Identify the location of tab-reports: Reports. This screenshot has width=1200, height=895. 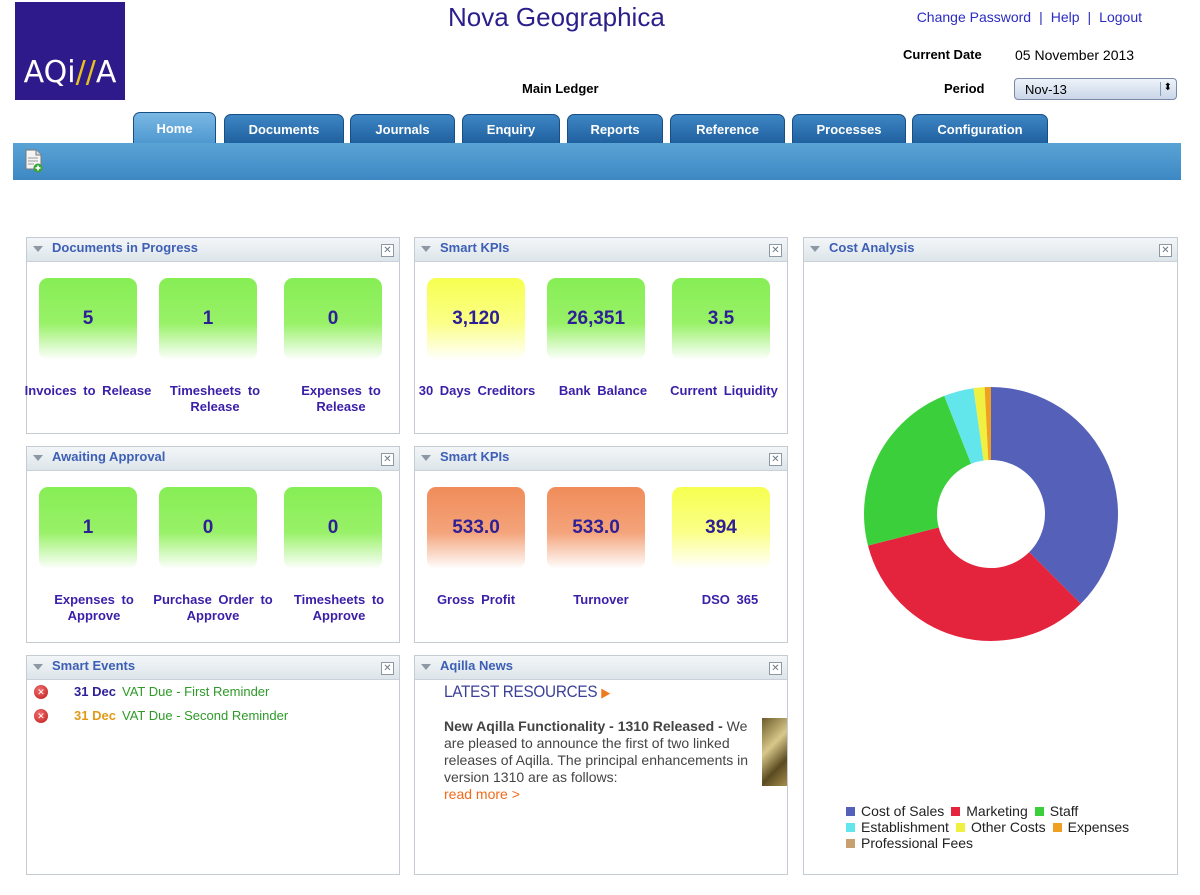
(615, 129).